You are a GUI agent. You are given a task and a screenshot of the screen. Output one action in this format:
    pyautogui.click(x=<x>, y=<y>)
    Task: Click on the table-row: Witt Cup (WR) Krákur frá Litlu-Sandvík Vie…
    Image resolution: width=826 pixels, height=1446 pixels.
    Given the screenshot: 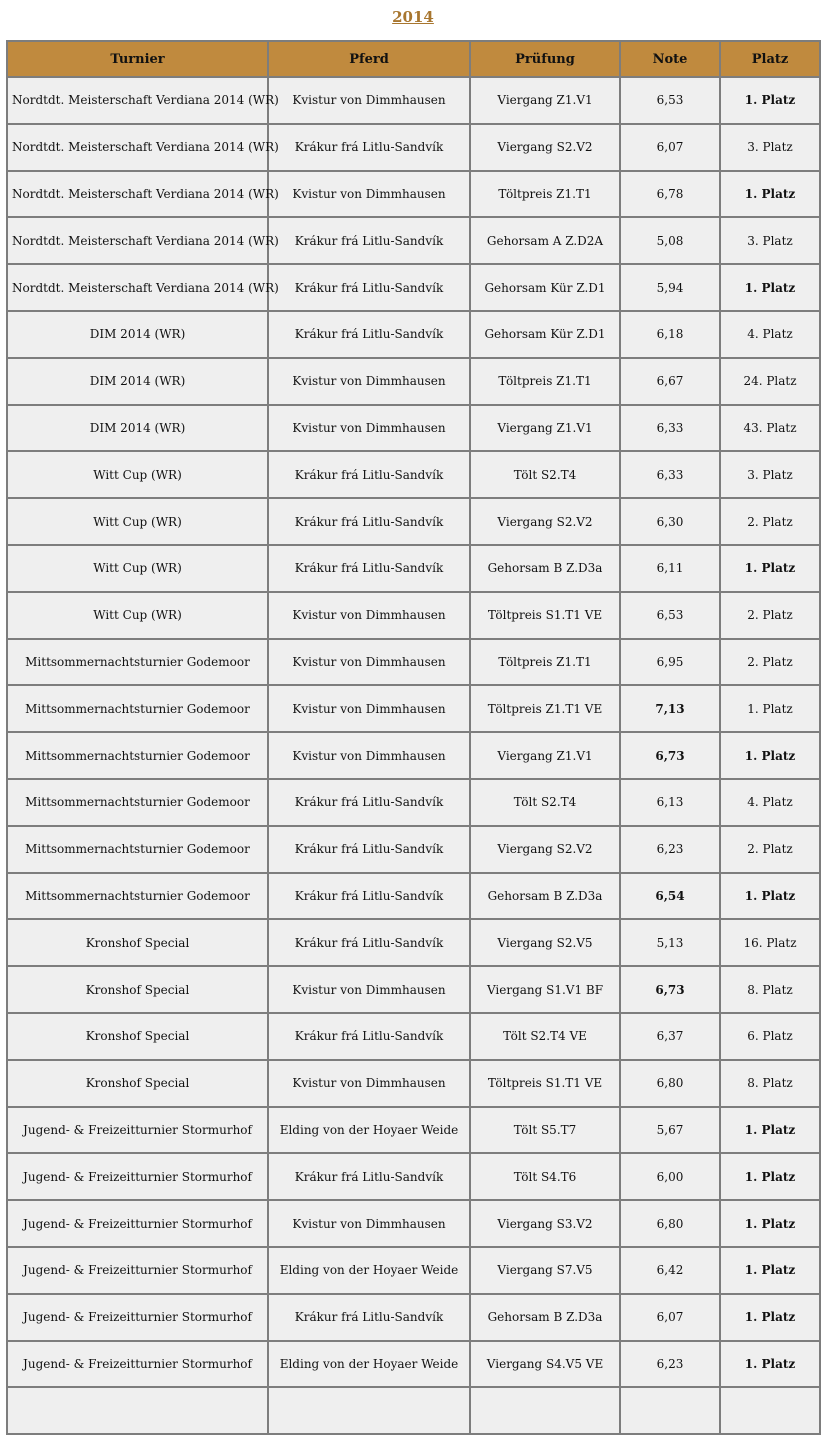 What is the action you would take?
    pyautogui.click(x=413, y=521)
    